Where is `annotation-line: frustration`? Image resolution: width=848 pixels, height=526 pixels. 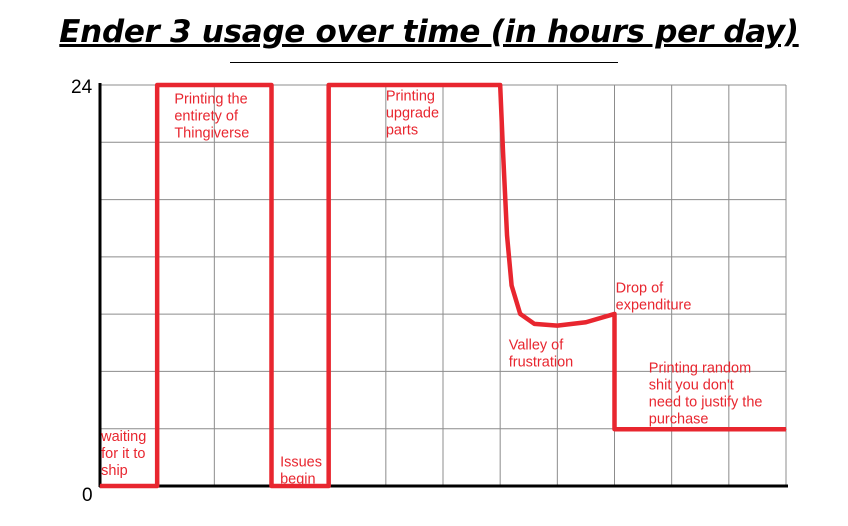
annotation-line: frustration is located at coordinates (541, 362).